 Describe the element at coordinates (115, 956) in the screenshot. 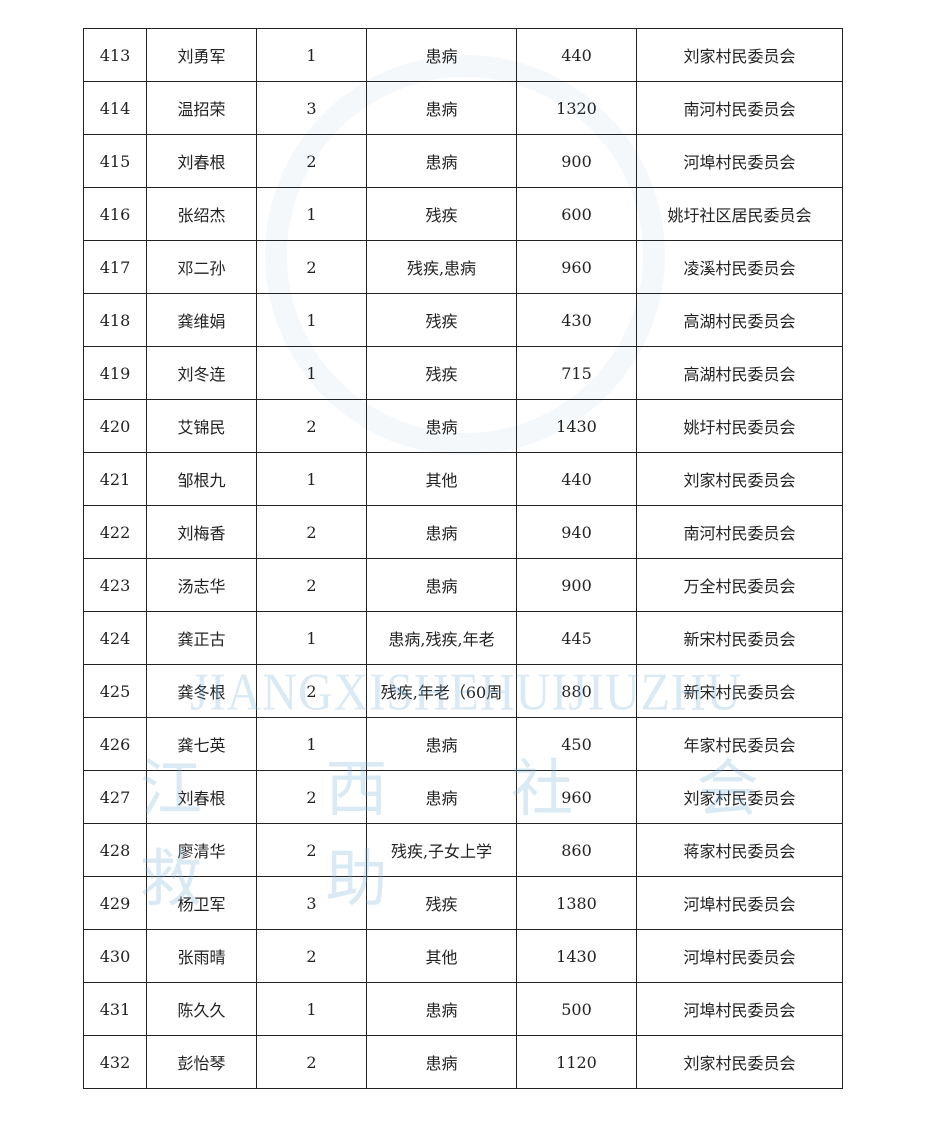

I see `row-number-cell: 430` at that location.